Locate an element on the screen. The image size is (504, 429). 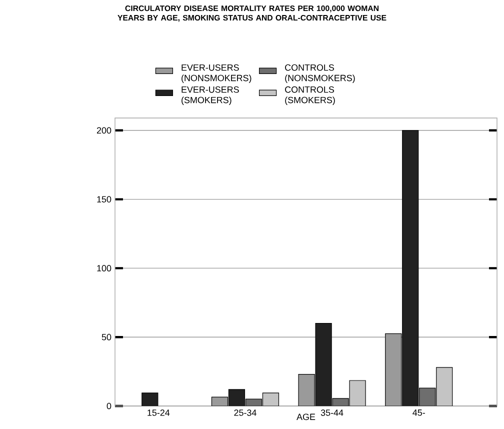
legend-label: CONTROLS (NONSMOKERS) is located at coordinates (320, 73).